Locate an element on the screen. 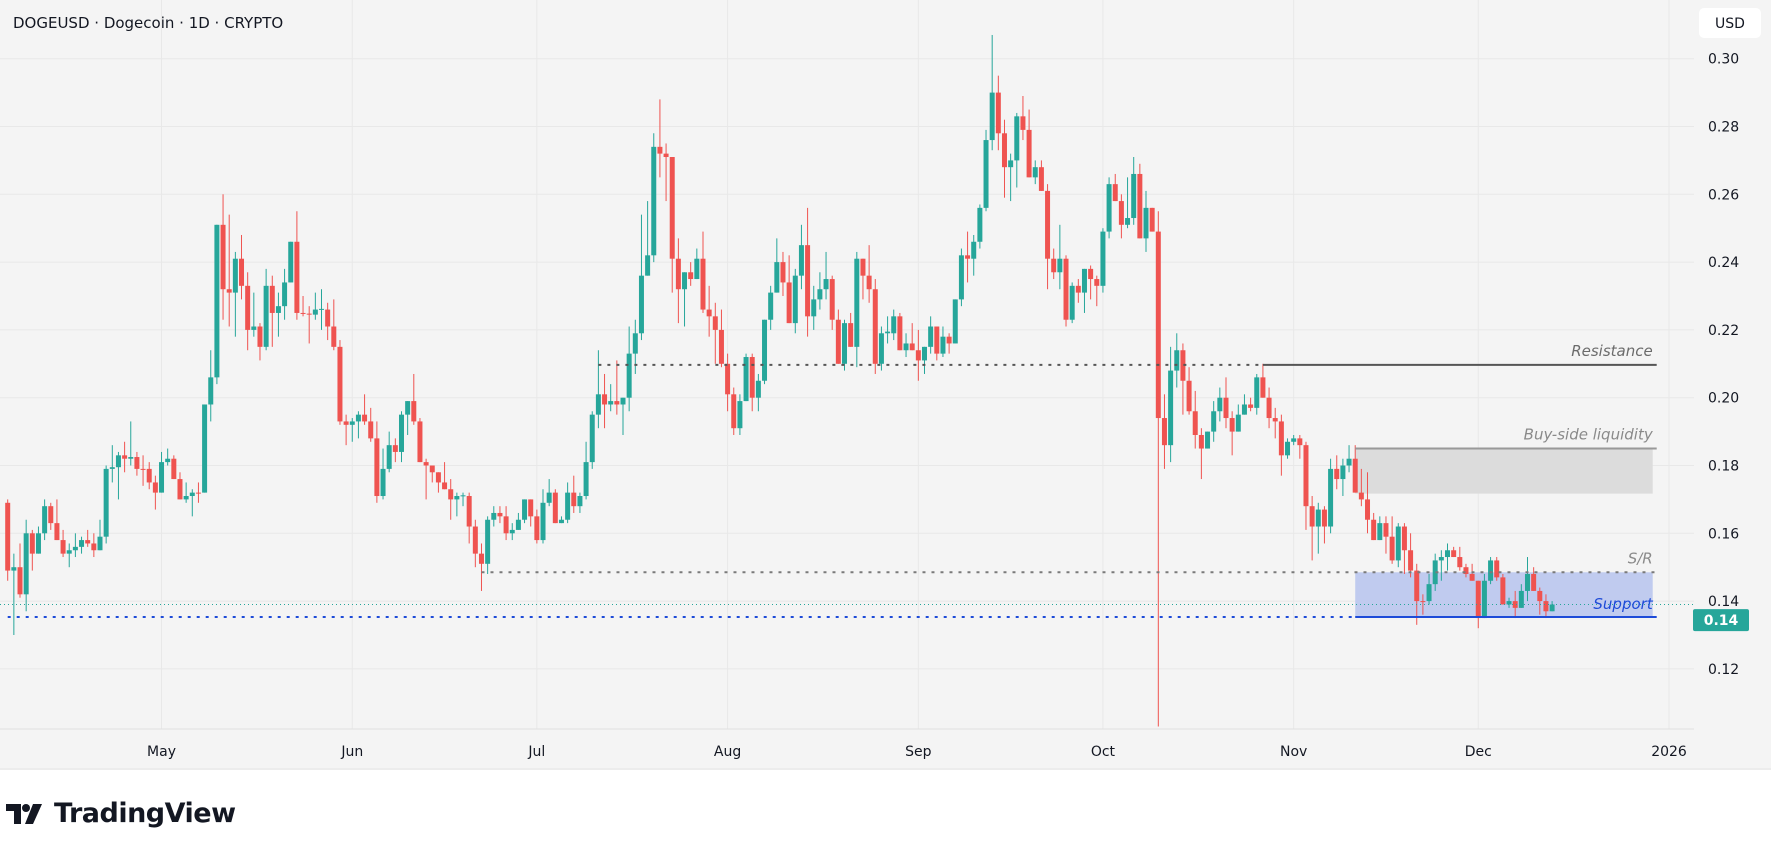 Image resolution: width=1771 pixels, height=858 pixels. tradingview-logo: TradingView is located at coordinates (121, 813).